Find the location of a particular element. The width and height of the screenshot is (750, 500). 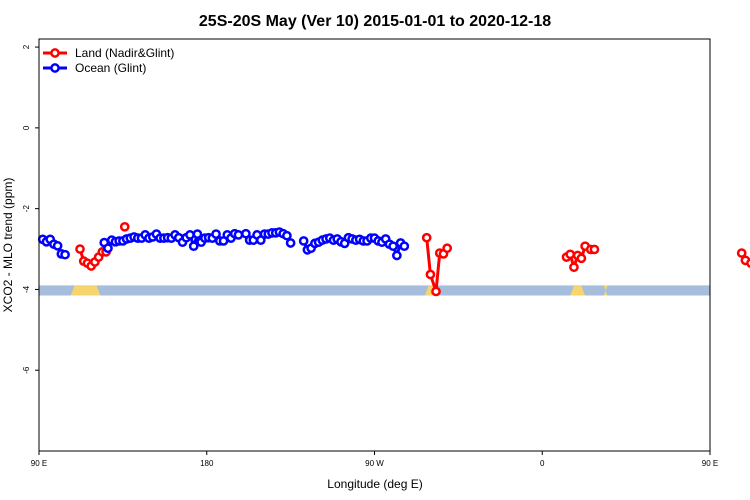

ocean-strip is located at coordinates (374, 290).